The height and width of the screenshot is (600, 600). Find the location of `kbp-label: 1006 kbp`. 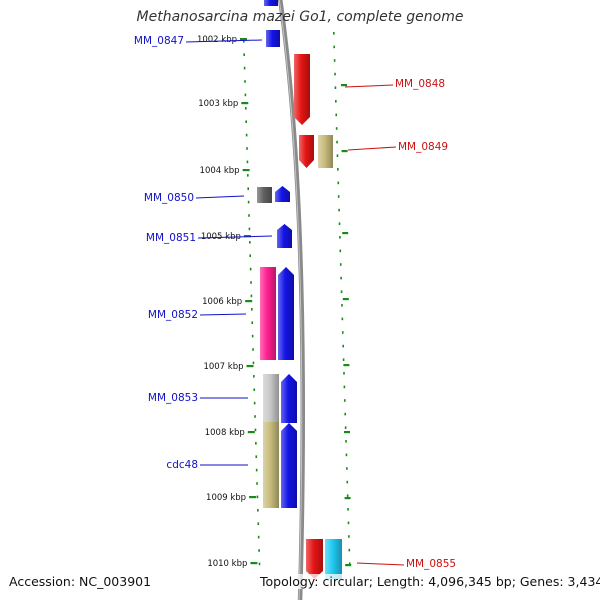

kbp-label: 1006 kbp is located at coordinates (222, 302).